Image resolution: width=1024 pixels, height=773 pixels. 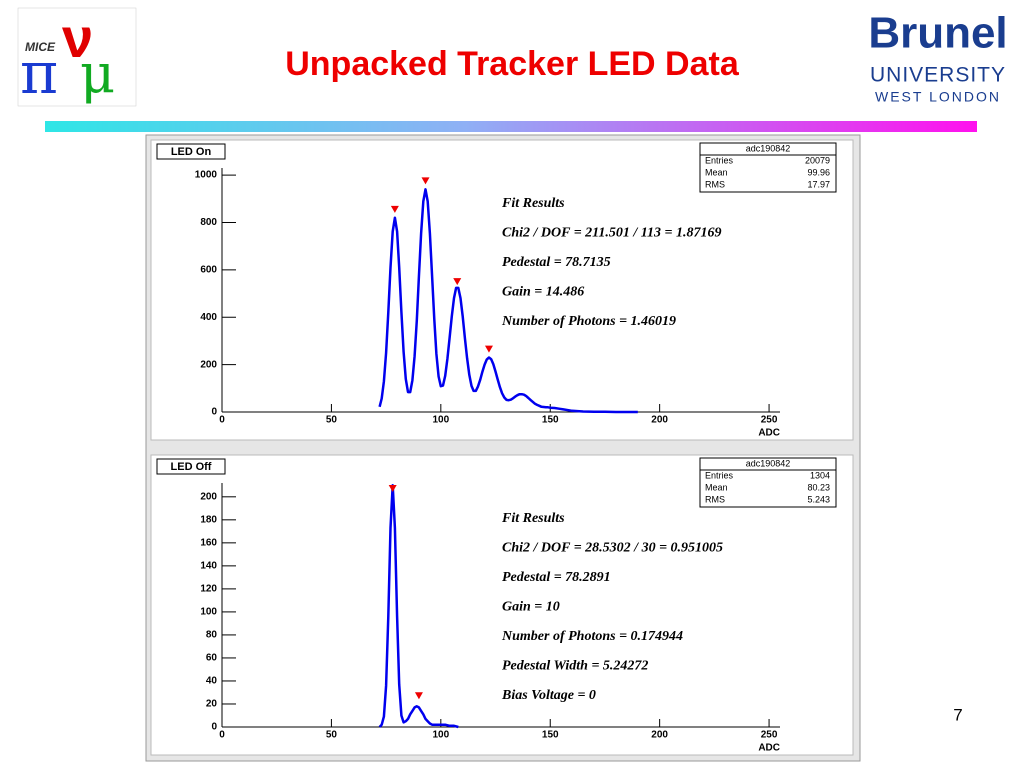 I want to click on y-tick-label: 160, so click(x=208, y=542).